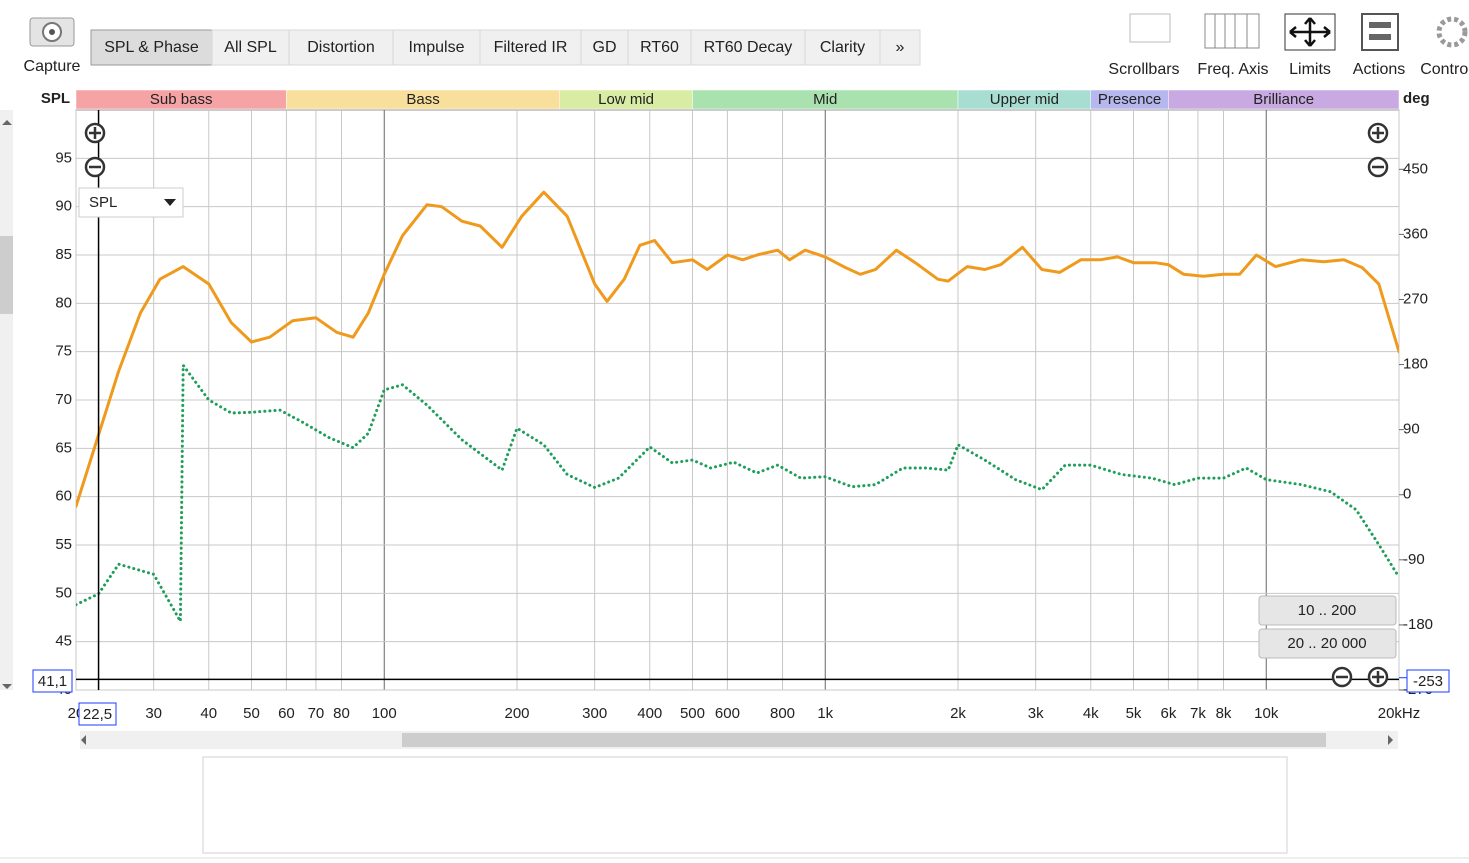  I want to click on capture-label: Capture, so click(52, 66).